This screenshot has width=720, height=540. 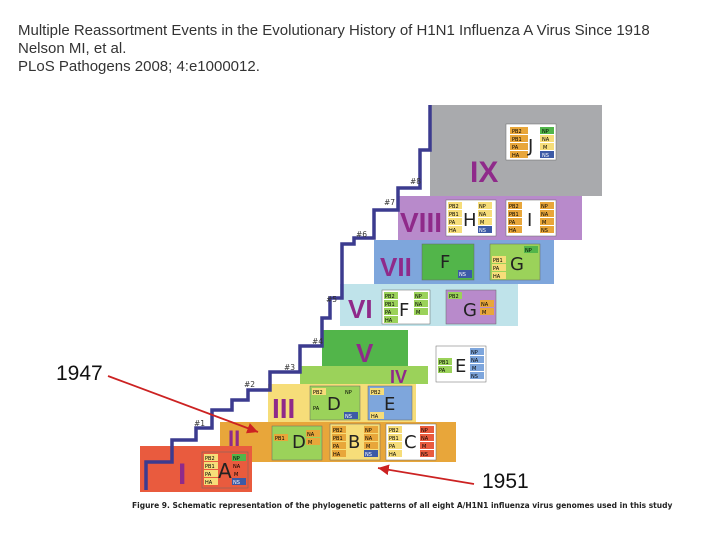 What do you see at coordinates (361, 234) in the screenshot?
I see `step-label-6: #6` at bounding box center [361, 234].